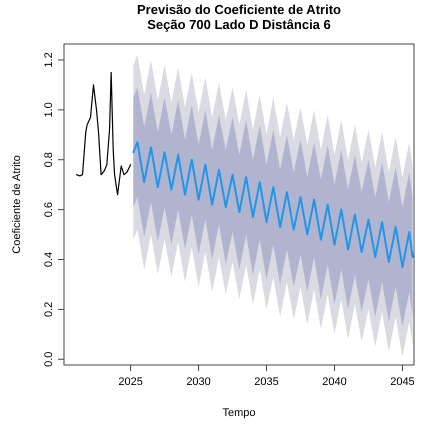 This screenshot has height=428, width=422. Describe the element at coordinates (49, 110) in the screenshot. I see `y-tick-label: 1.0` at that location.